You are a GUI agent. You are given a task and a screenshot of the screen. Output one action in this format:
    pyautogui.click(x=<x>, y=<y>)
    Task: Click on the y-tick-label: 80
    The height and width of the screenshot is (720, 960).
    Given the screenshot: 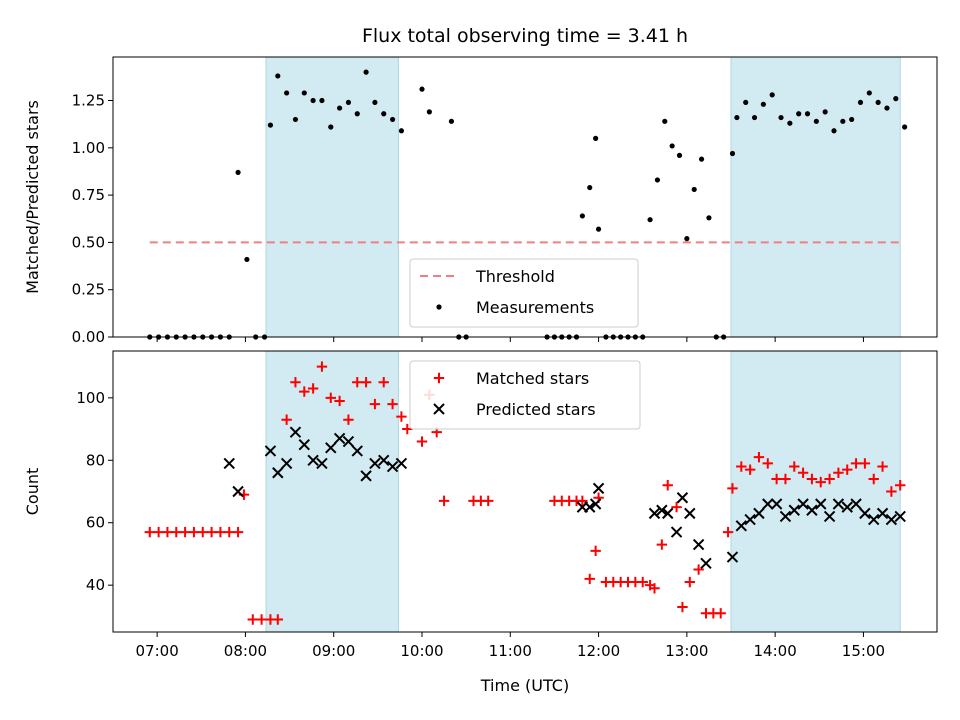 What is the action you would take?
    pyautogui.click(x=95, y=460)
    